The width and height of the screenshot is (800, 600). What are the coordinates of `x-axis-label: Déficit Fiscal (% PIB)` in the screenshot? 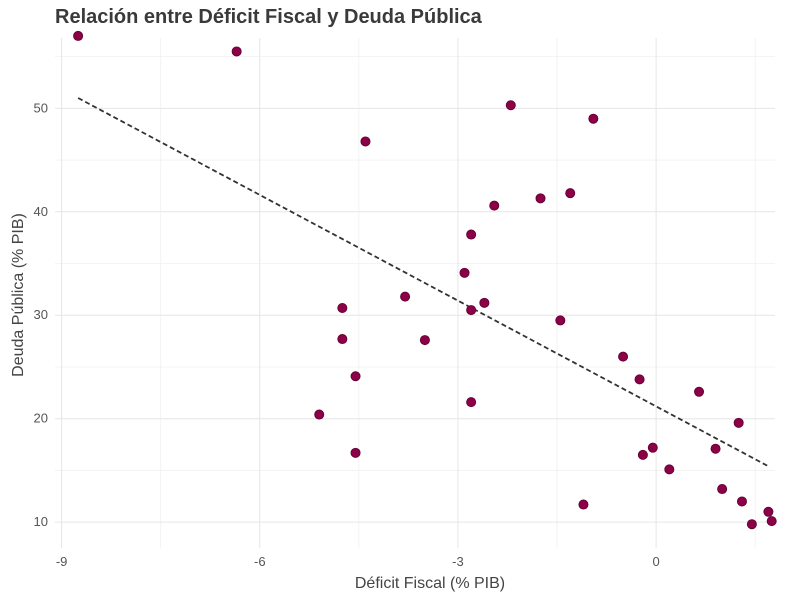 It's located at (430, 583).